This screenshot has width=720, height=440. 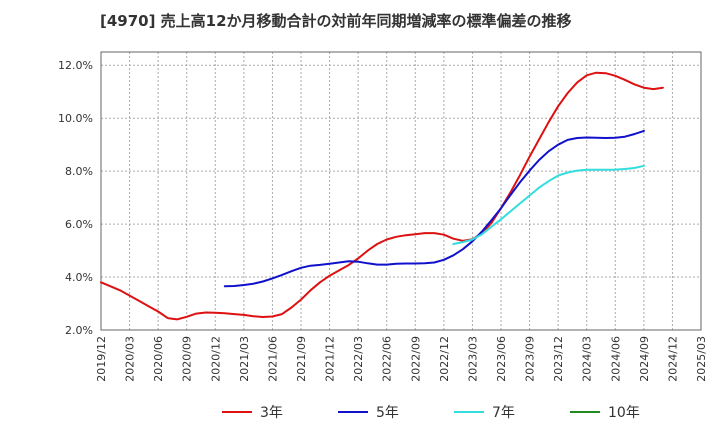 I want to click on chart-title: [4970] 売上高12か月移動合計の対前年同期増減率の標準偏差の推移, so click(x=336, y=21).